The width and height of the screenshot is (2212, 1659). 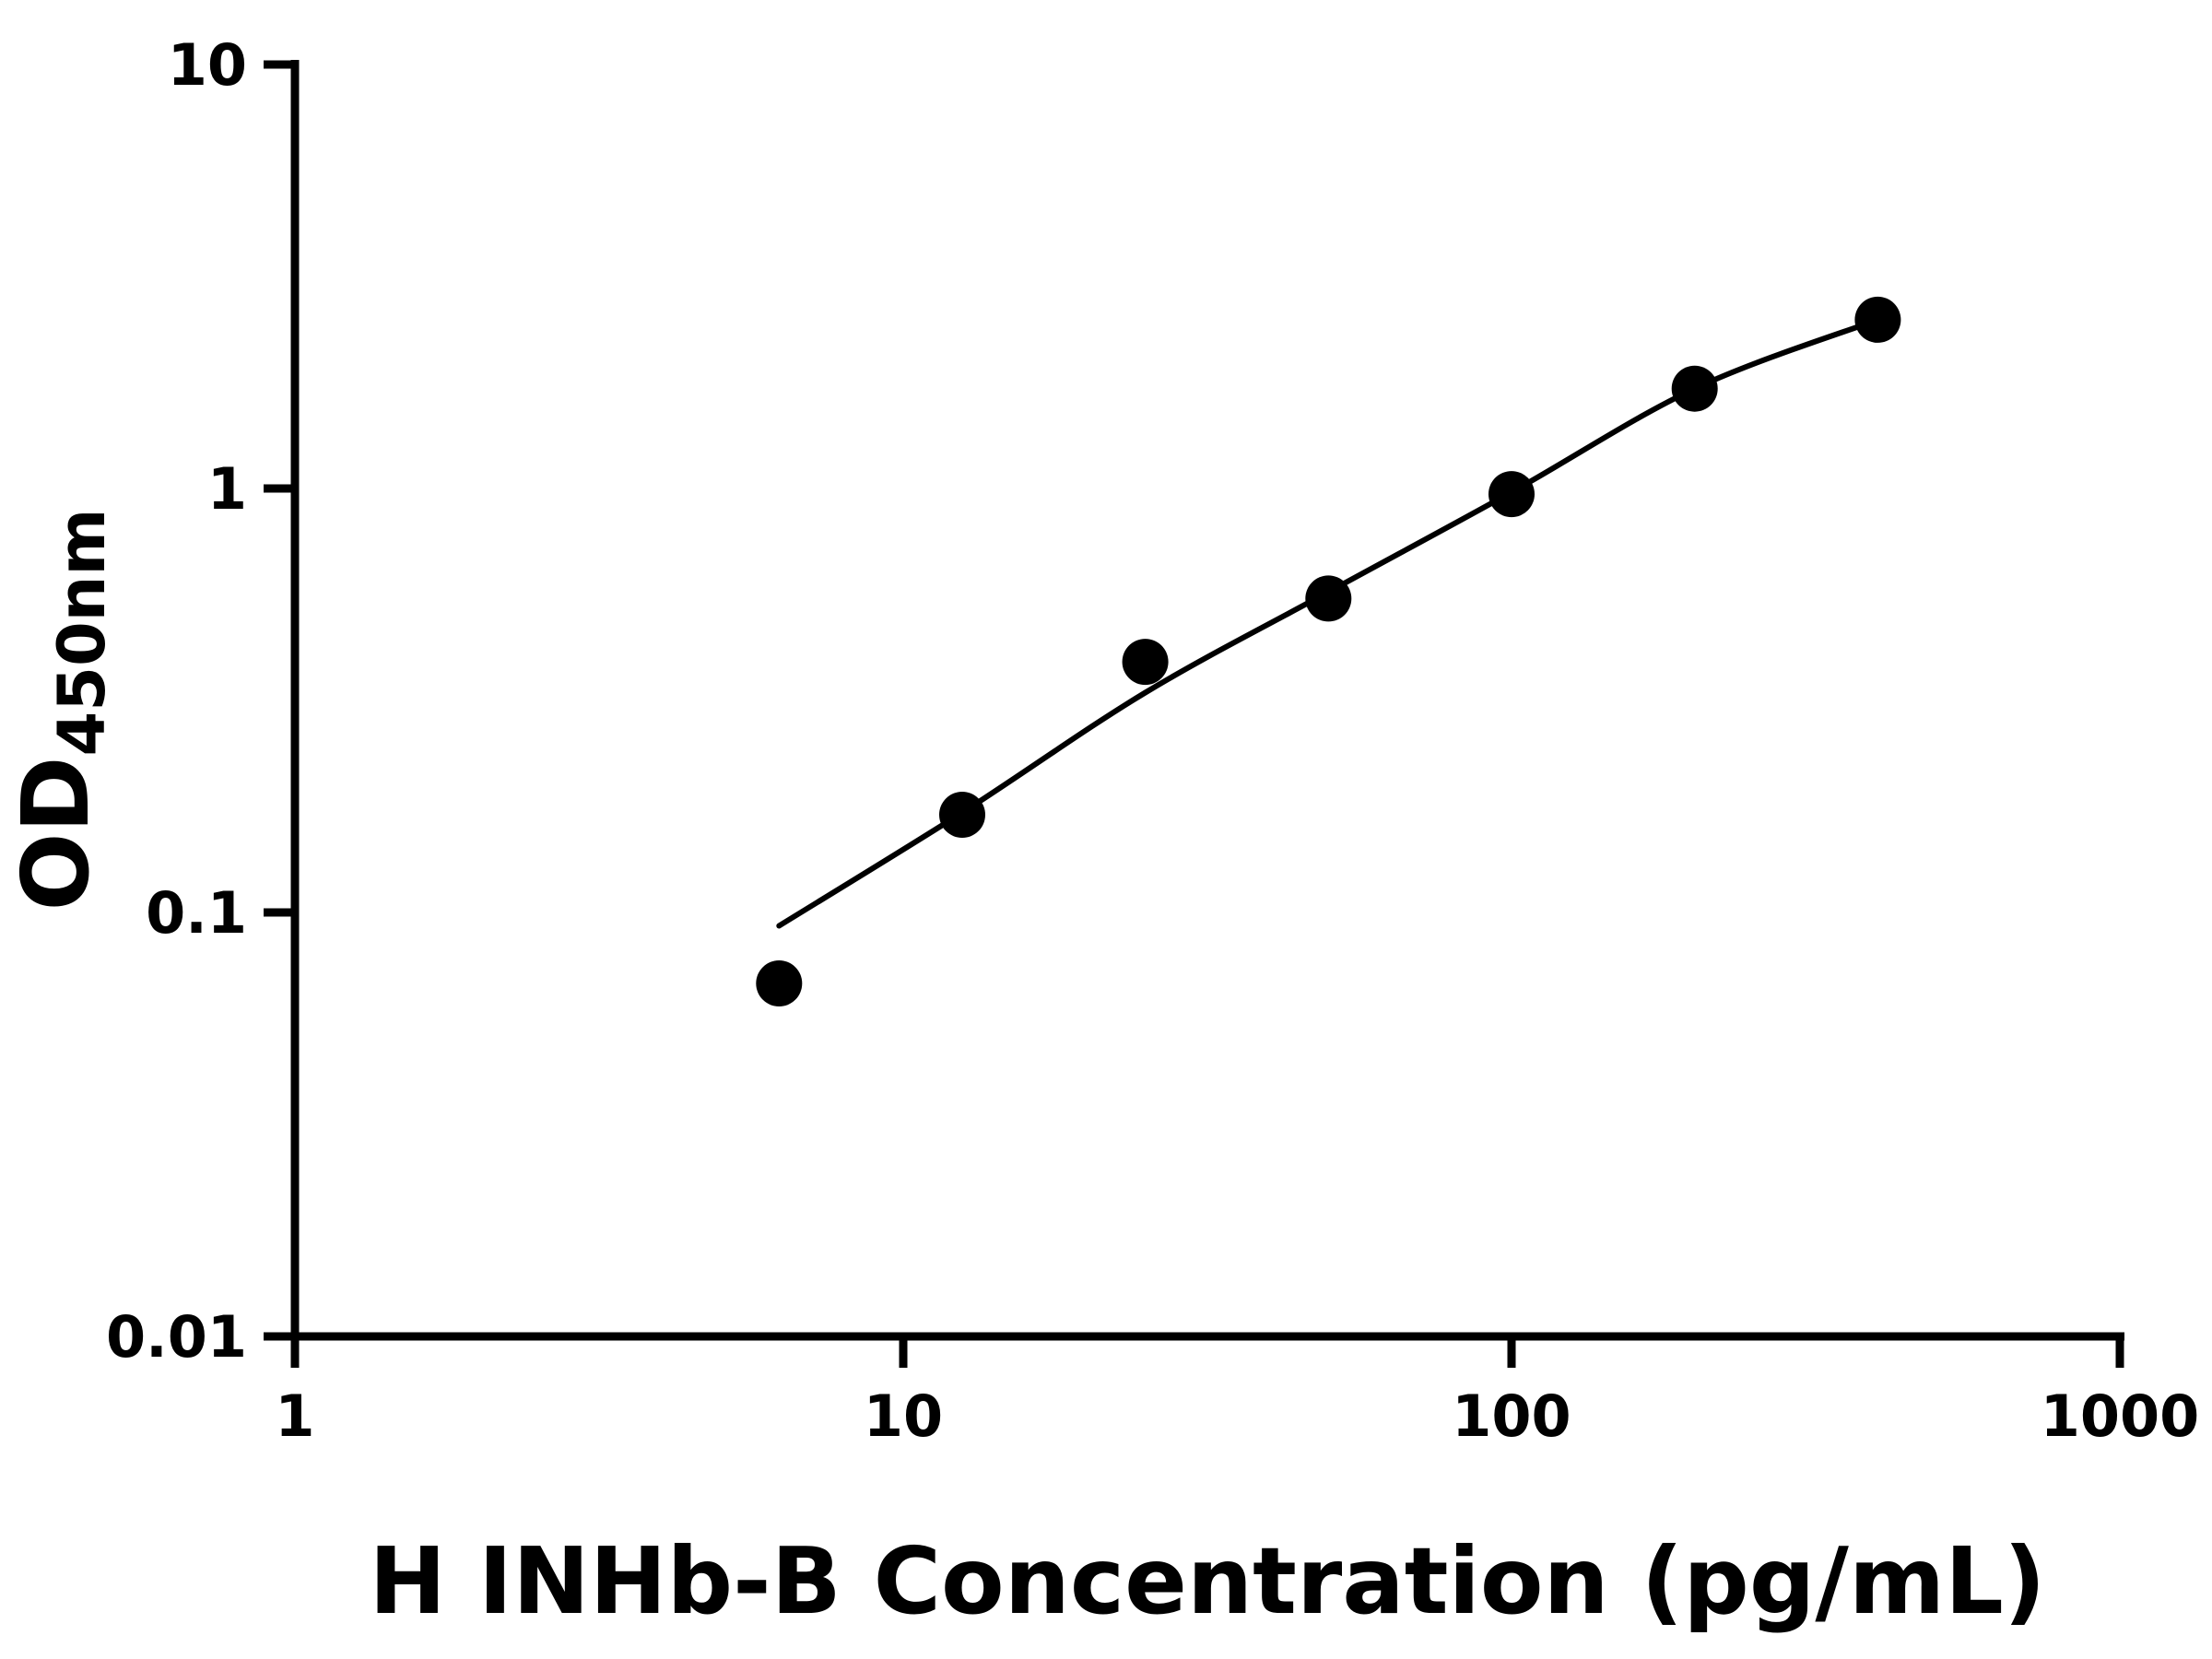 I want to click on y-axis-tick-label: 1, so click(x=227, y=489).